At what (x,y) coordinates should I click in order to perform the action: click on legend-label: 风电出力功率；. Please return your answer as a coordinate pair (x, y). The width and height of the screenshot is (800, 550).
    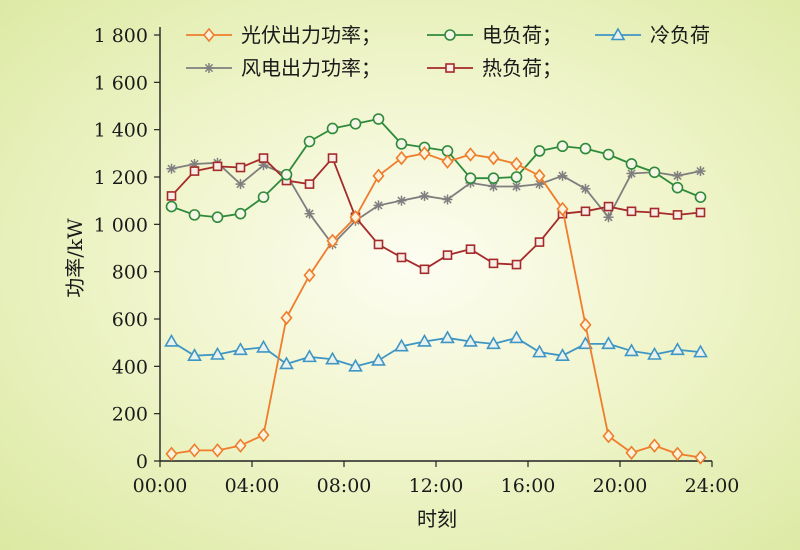
    Looking at the image, I should click on (311, 68).